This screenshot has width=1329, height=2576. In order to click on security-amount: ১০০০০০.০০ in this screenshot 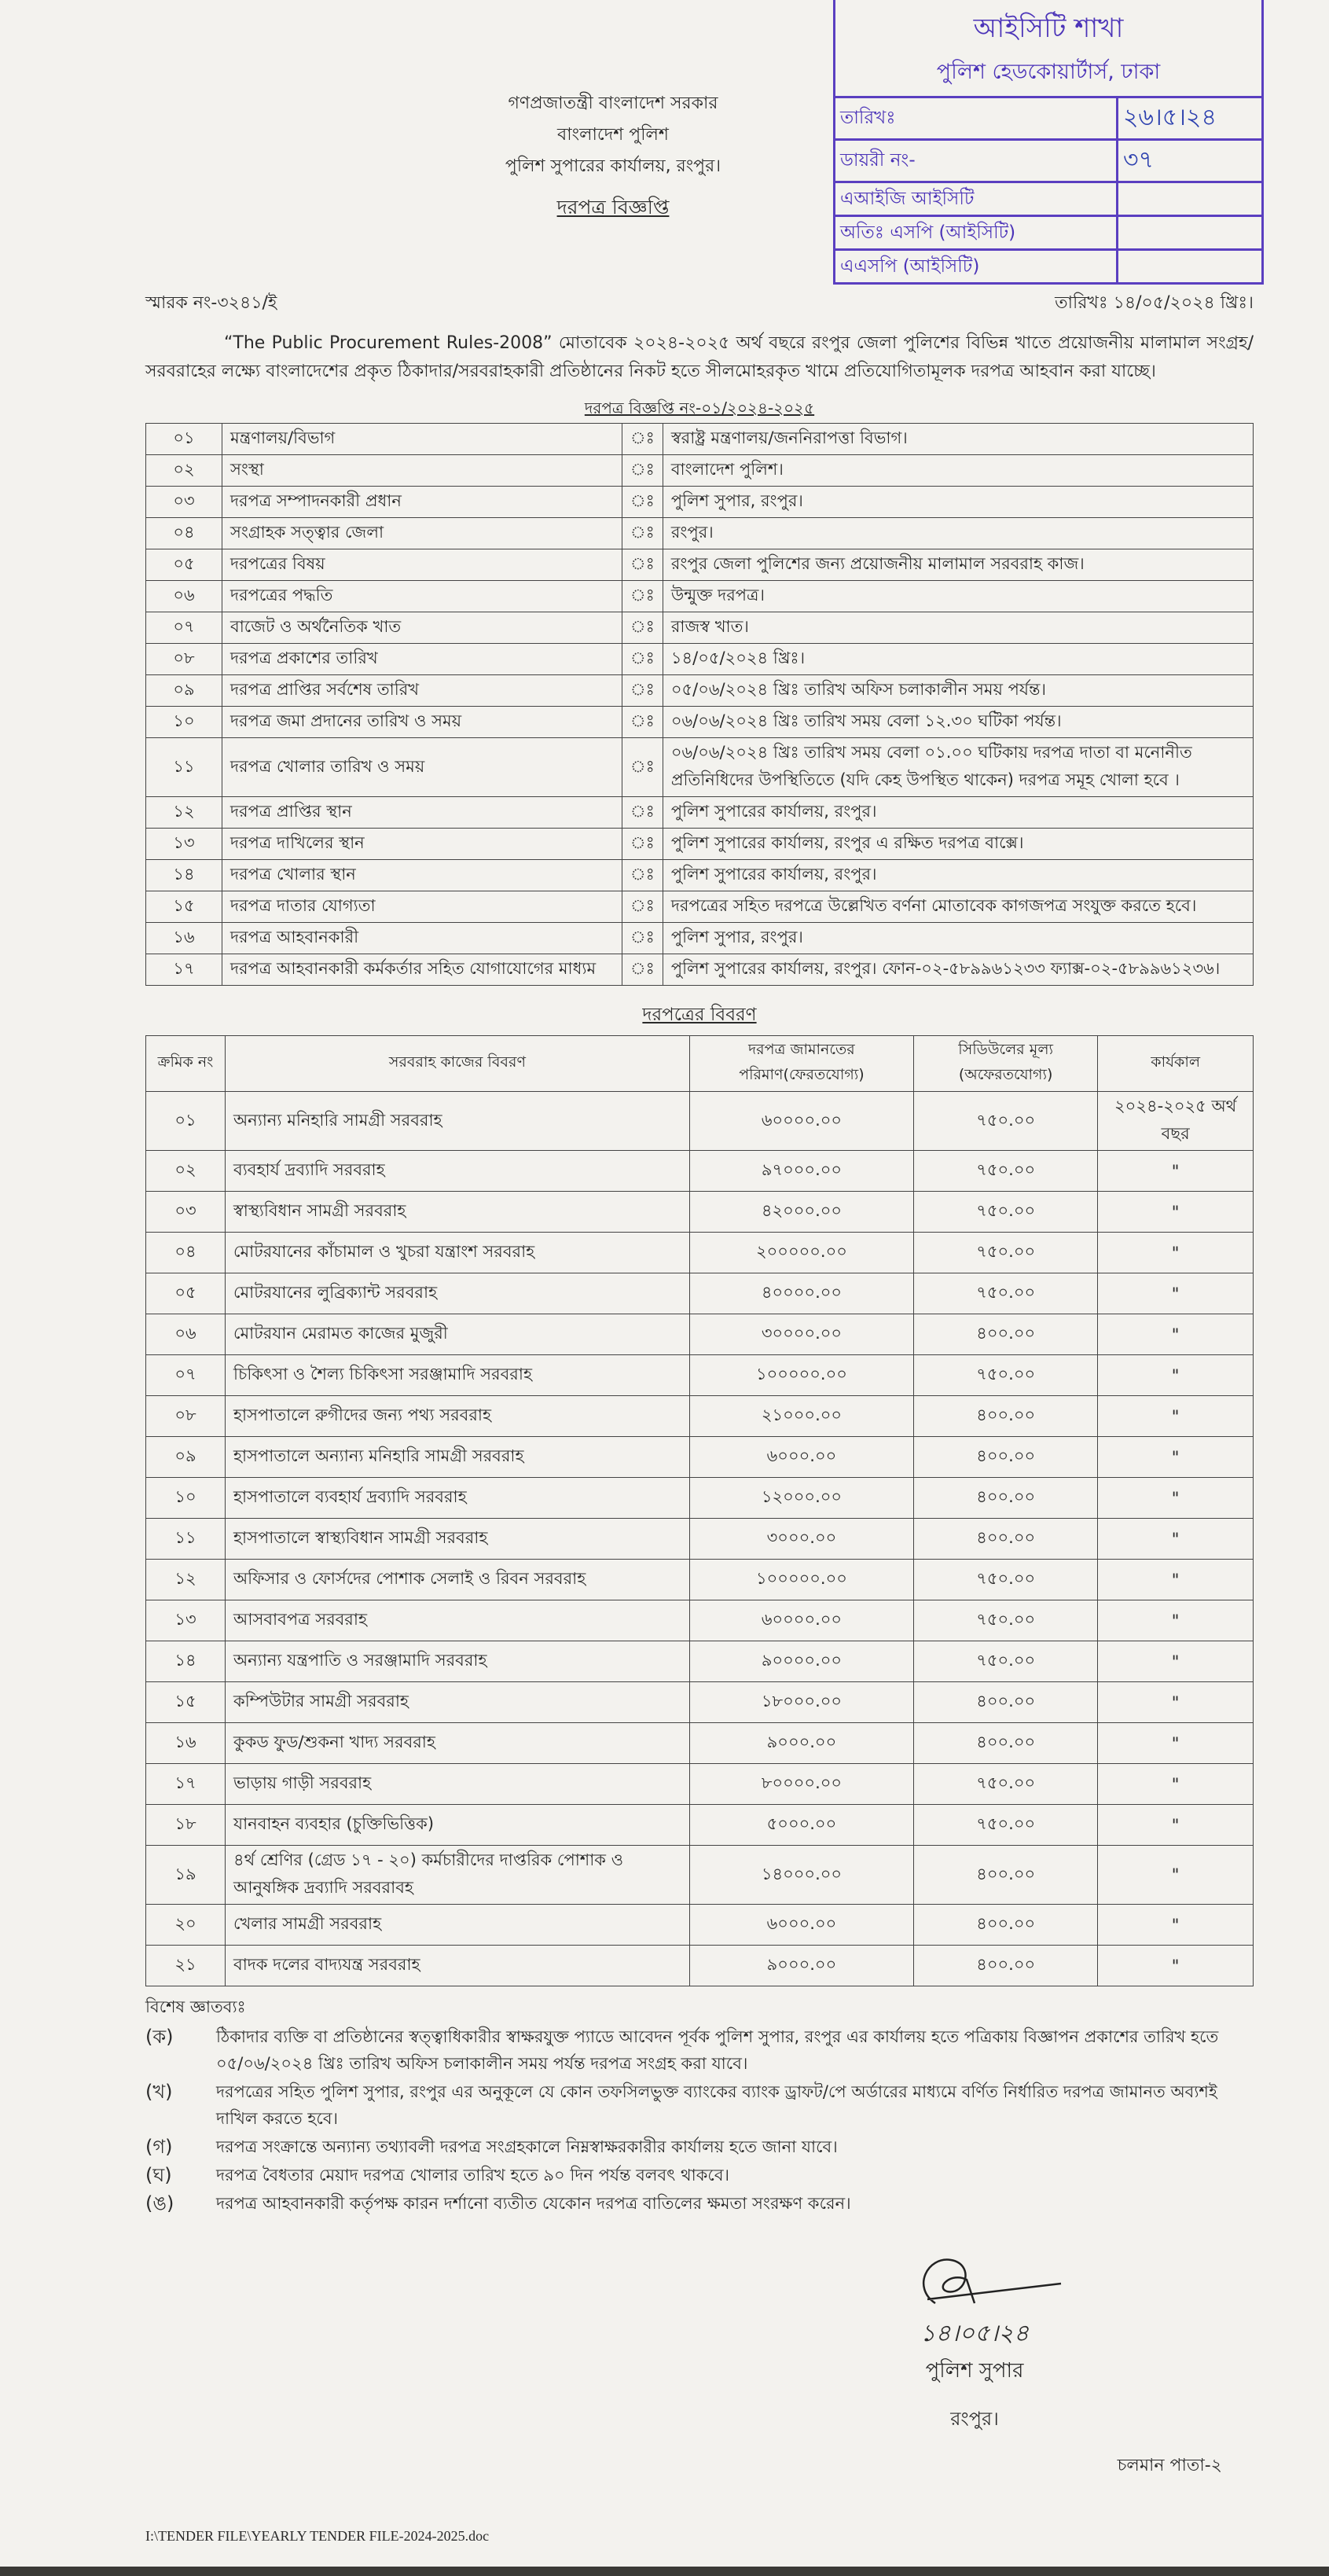, I will do `click(801, 1579)`.